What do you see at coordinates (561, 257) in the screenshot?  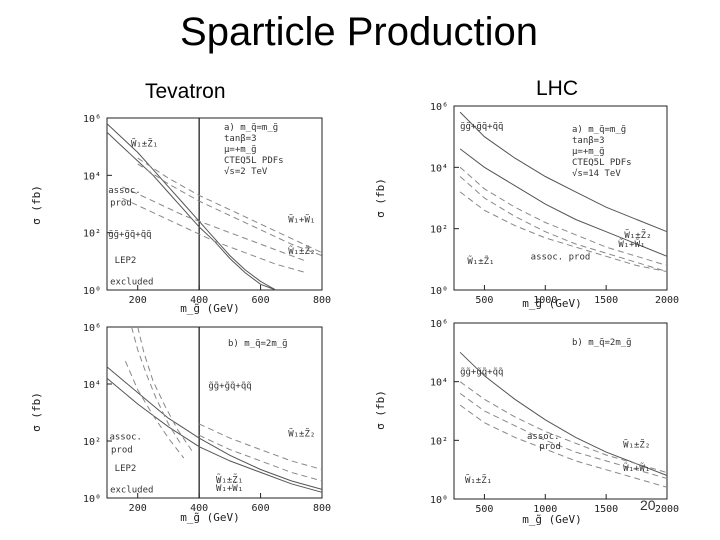 I see `curve-annotation: assoc. prod` at bounding box center [561, 257].